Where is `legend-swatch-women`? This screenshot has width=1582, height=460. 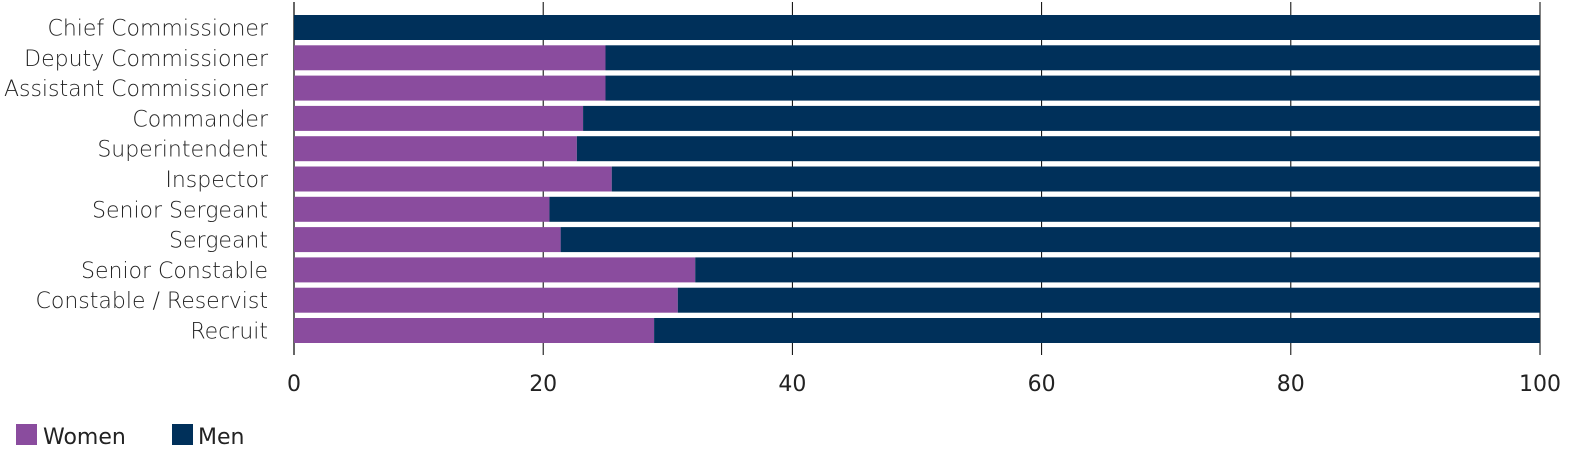
legend-swatch-women is located at coordinates (26, 434).